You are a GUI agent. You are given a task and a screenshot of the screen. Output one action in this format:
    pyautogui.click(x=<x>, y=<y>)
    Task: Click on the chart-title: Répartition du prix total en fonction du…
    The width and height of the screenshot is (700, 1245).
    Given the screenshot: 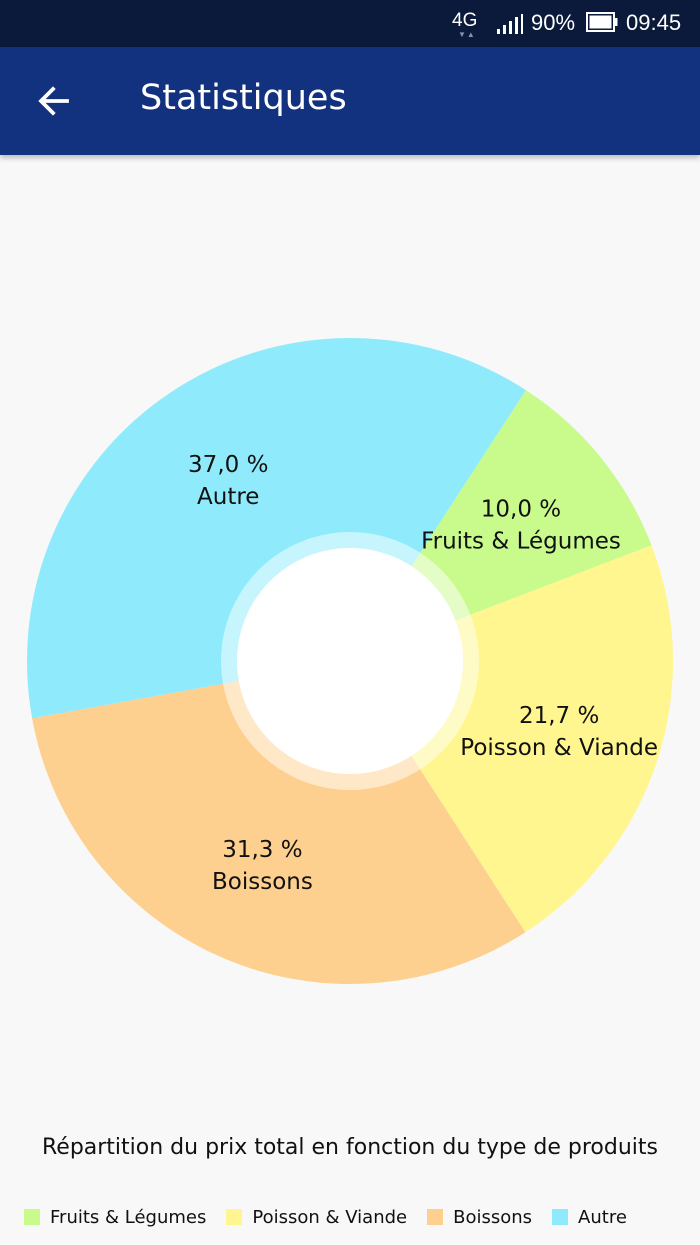 What is the action you would take?
    pyautogui.click(x=349, y=1147)
    